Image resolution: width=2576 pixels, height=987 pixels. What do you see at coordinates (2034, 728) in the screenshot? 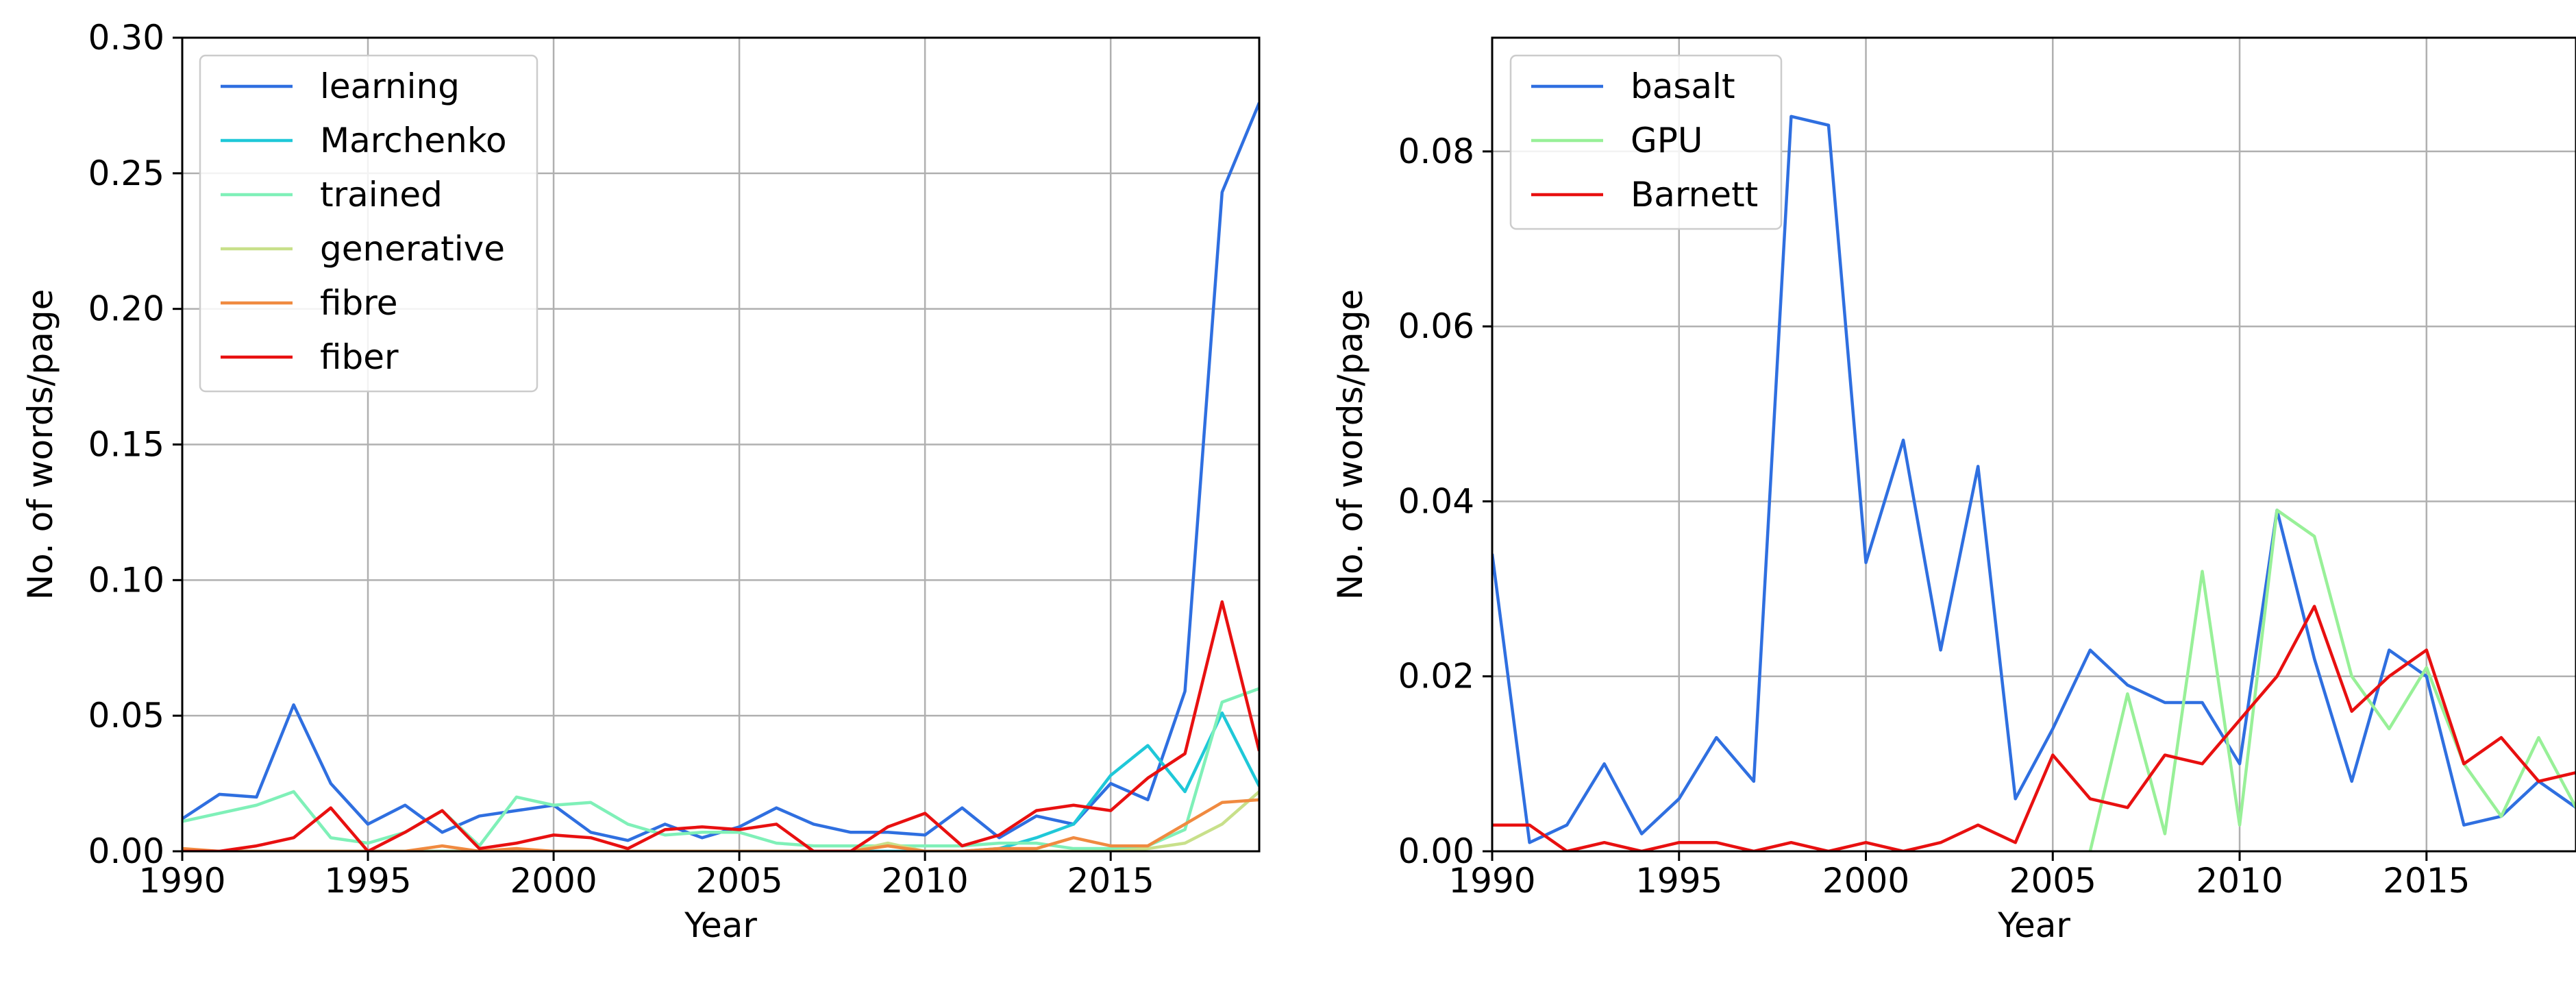
I see `series-line-barnett` at bounding box center [2034, 728].